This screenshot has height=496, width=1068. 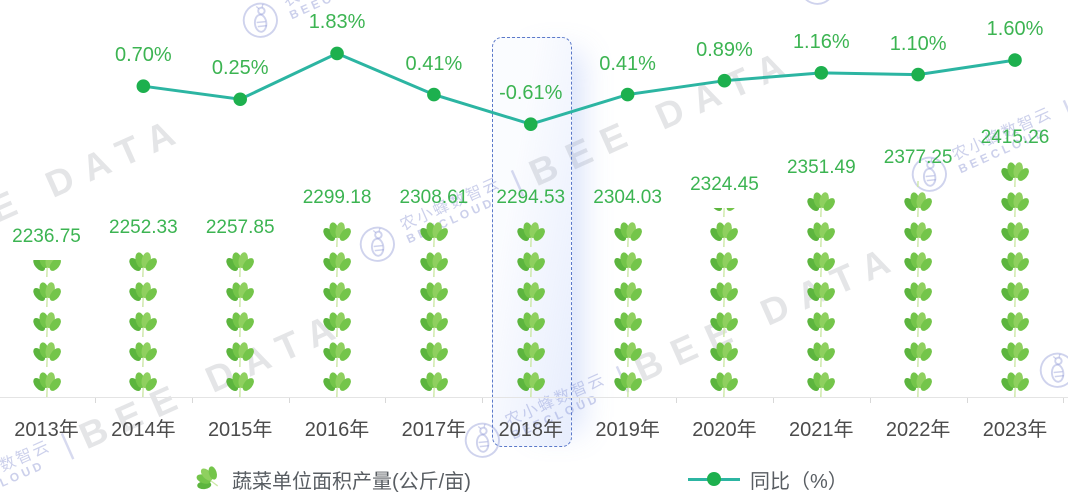 What do you see at coordinates (531, 430) in the screenshot?
I see `x-axis-label-2018: 2018年` at bounding box center [531, 430].